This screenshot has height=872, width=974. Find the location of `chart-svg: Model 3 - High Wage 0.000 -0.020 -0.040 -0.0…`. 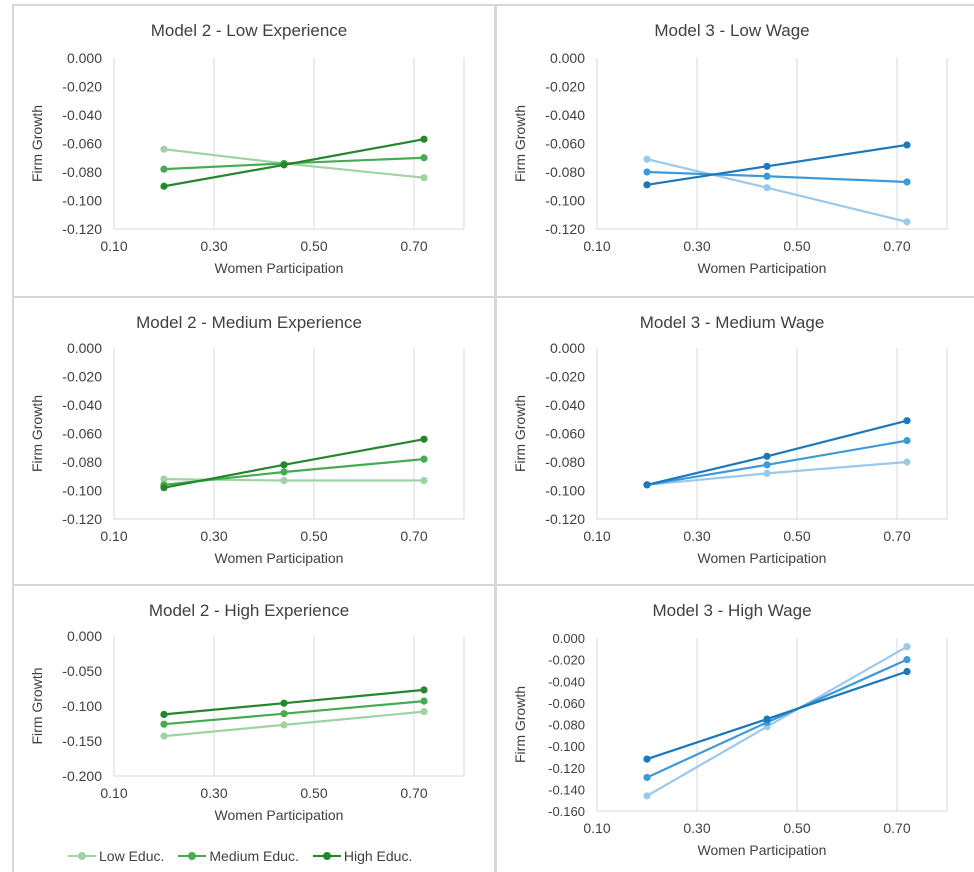

chart-svg: Model 3 - High Wage 0.000 -0.020 -0.040 -0.0… is located at coordinates (730, 729).